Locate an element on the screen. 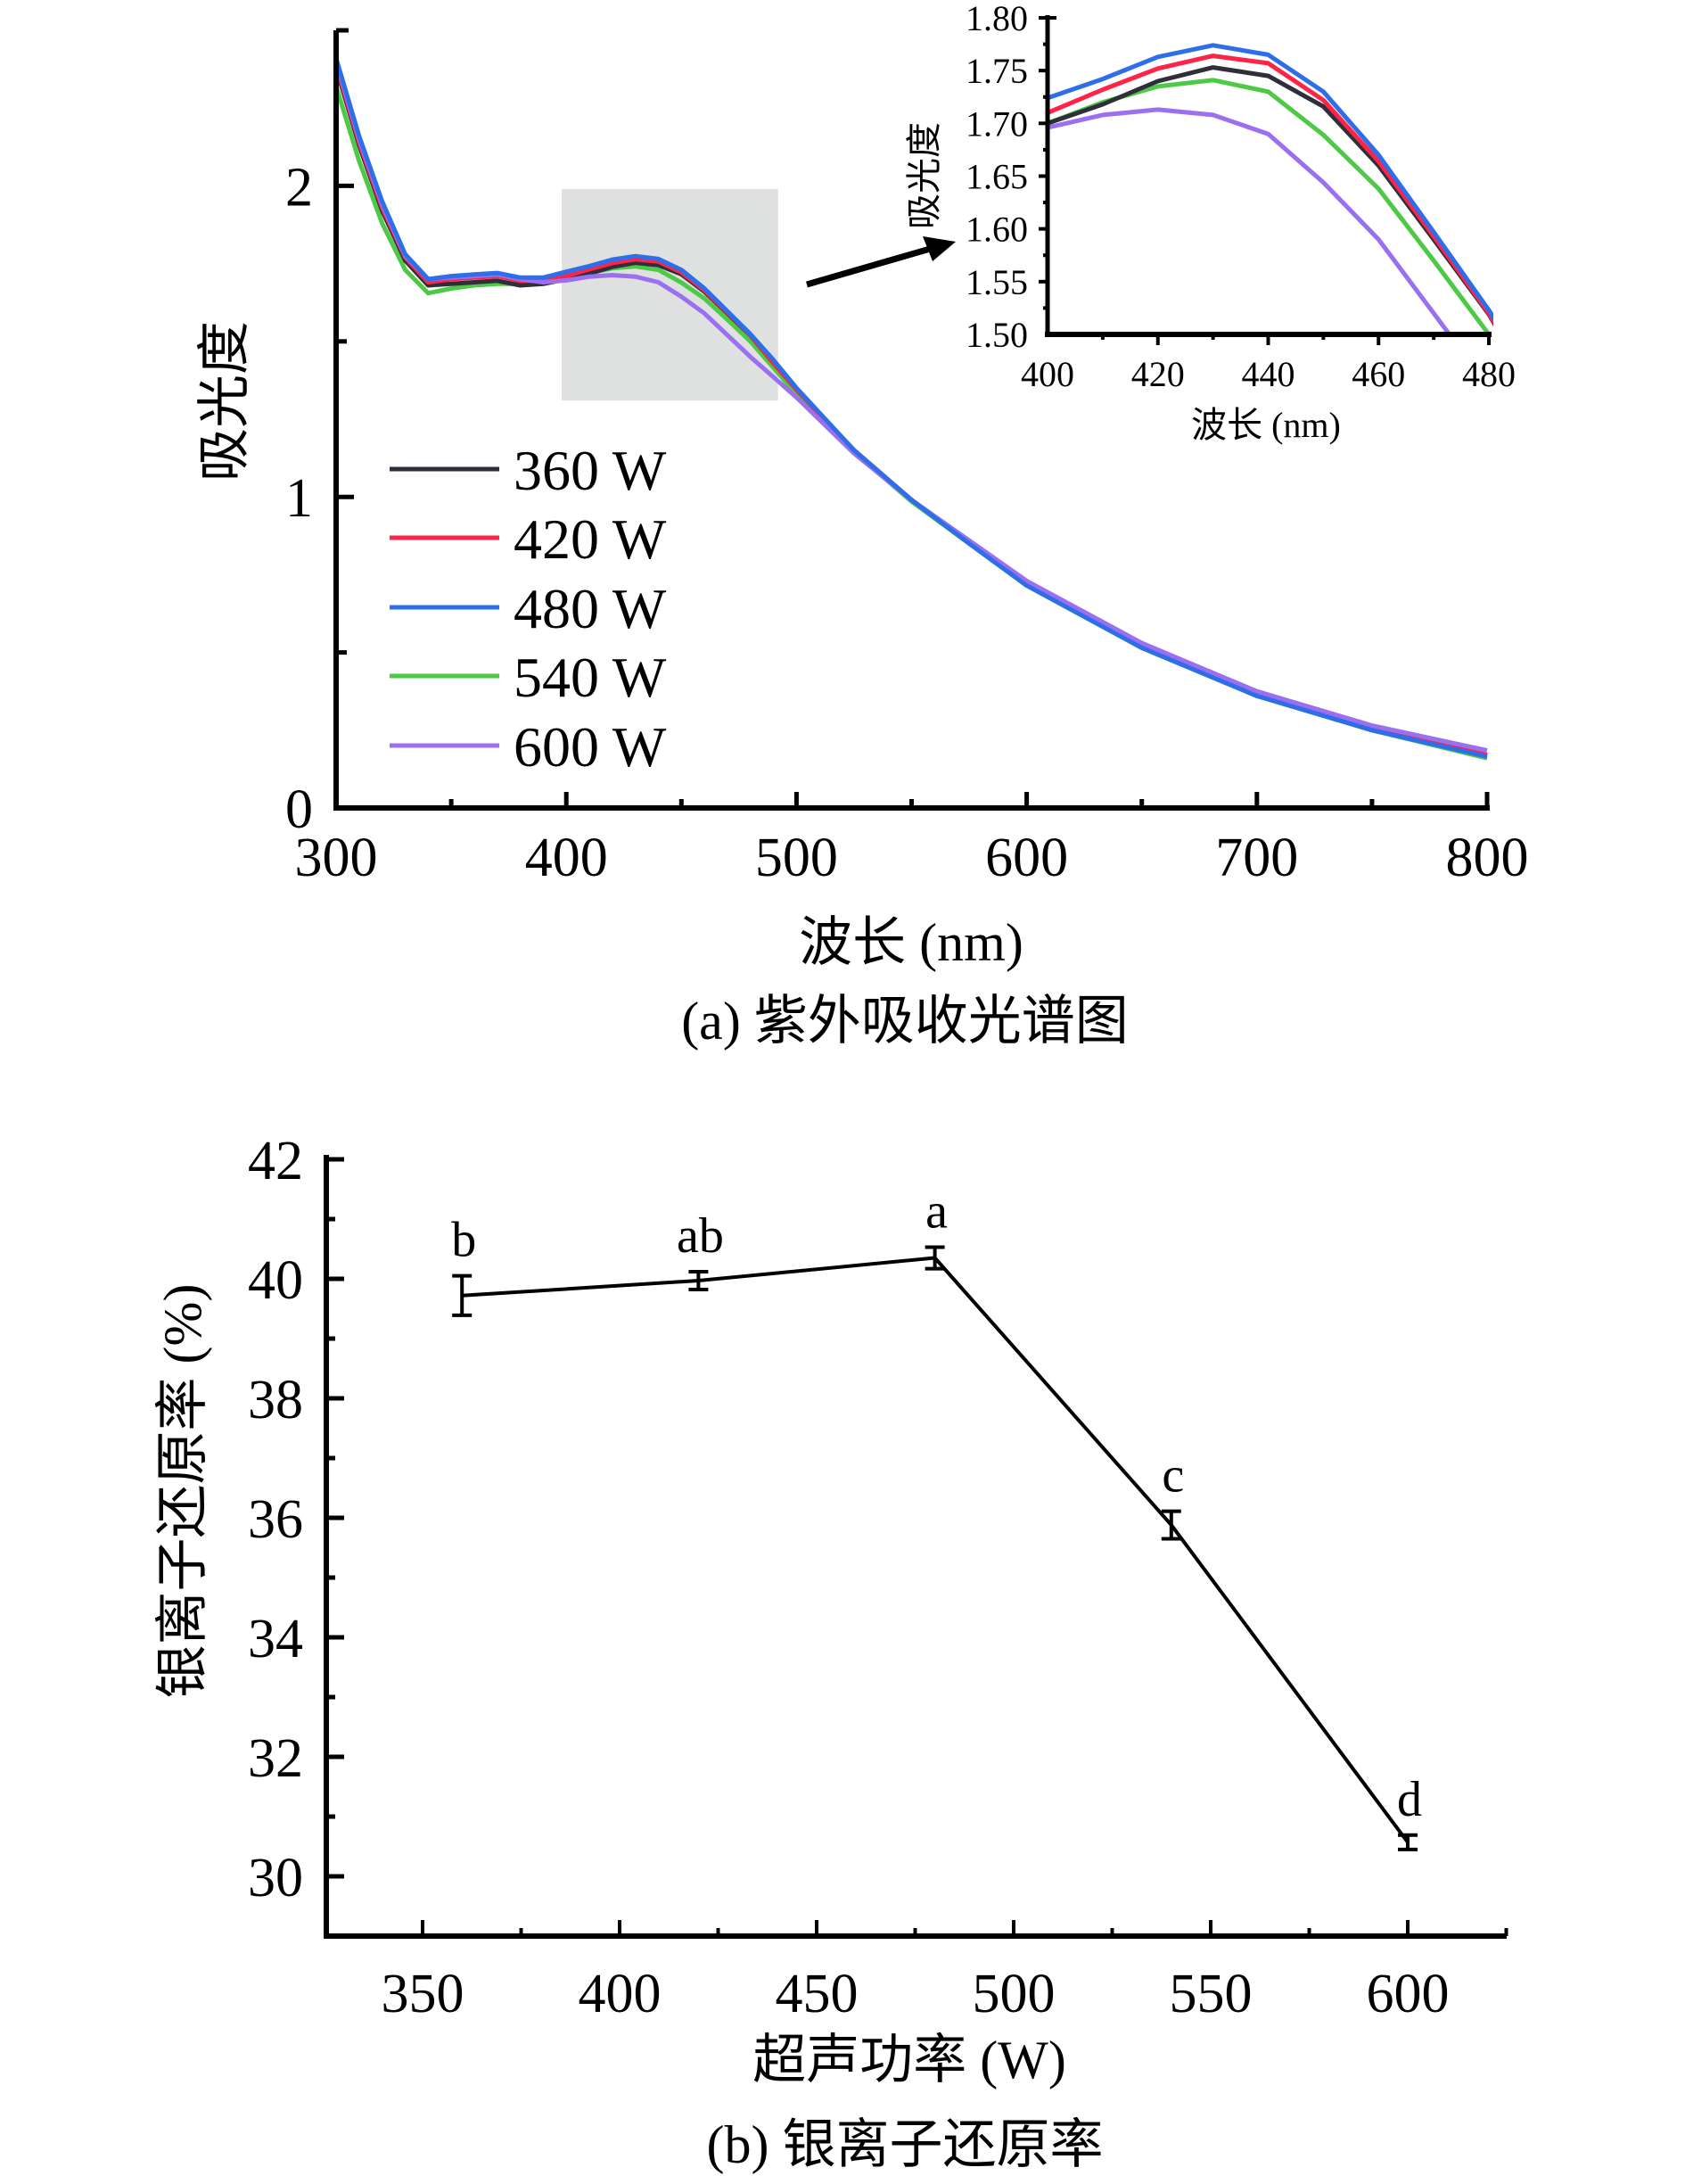  x-axis-title: 波长 (nm) is located at coordinates (911, 942).